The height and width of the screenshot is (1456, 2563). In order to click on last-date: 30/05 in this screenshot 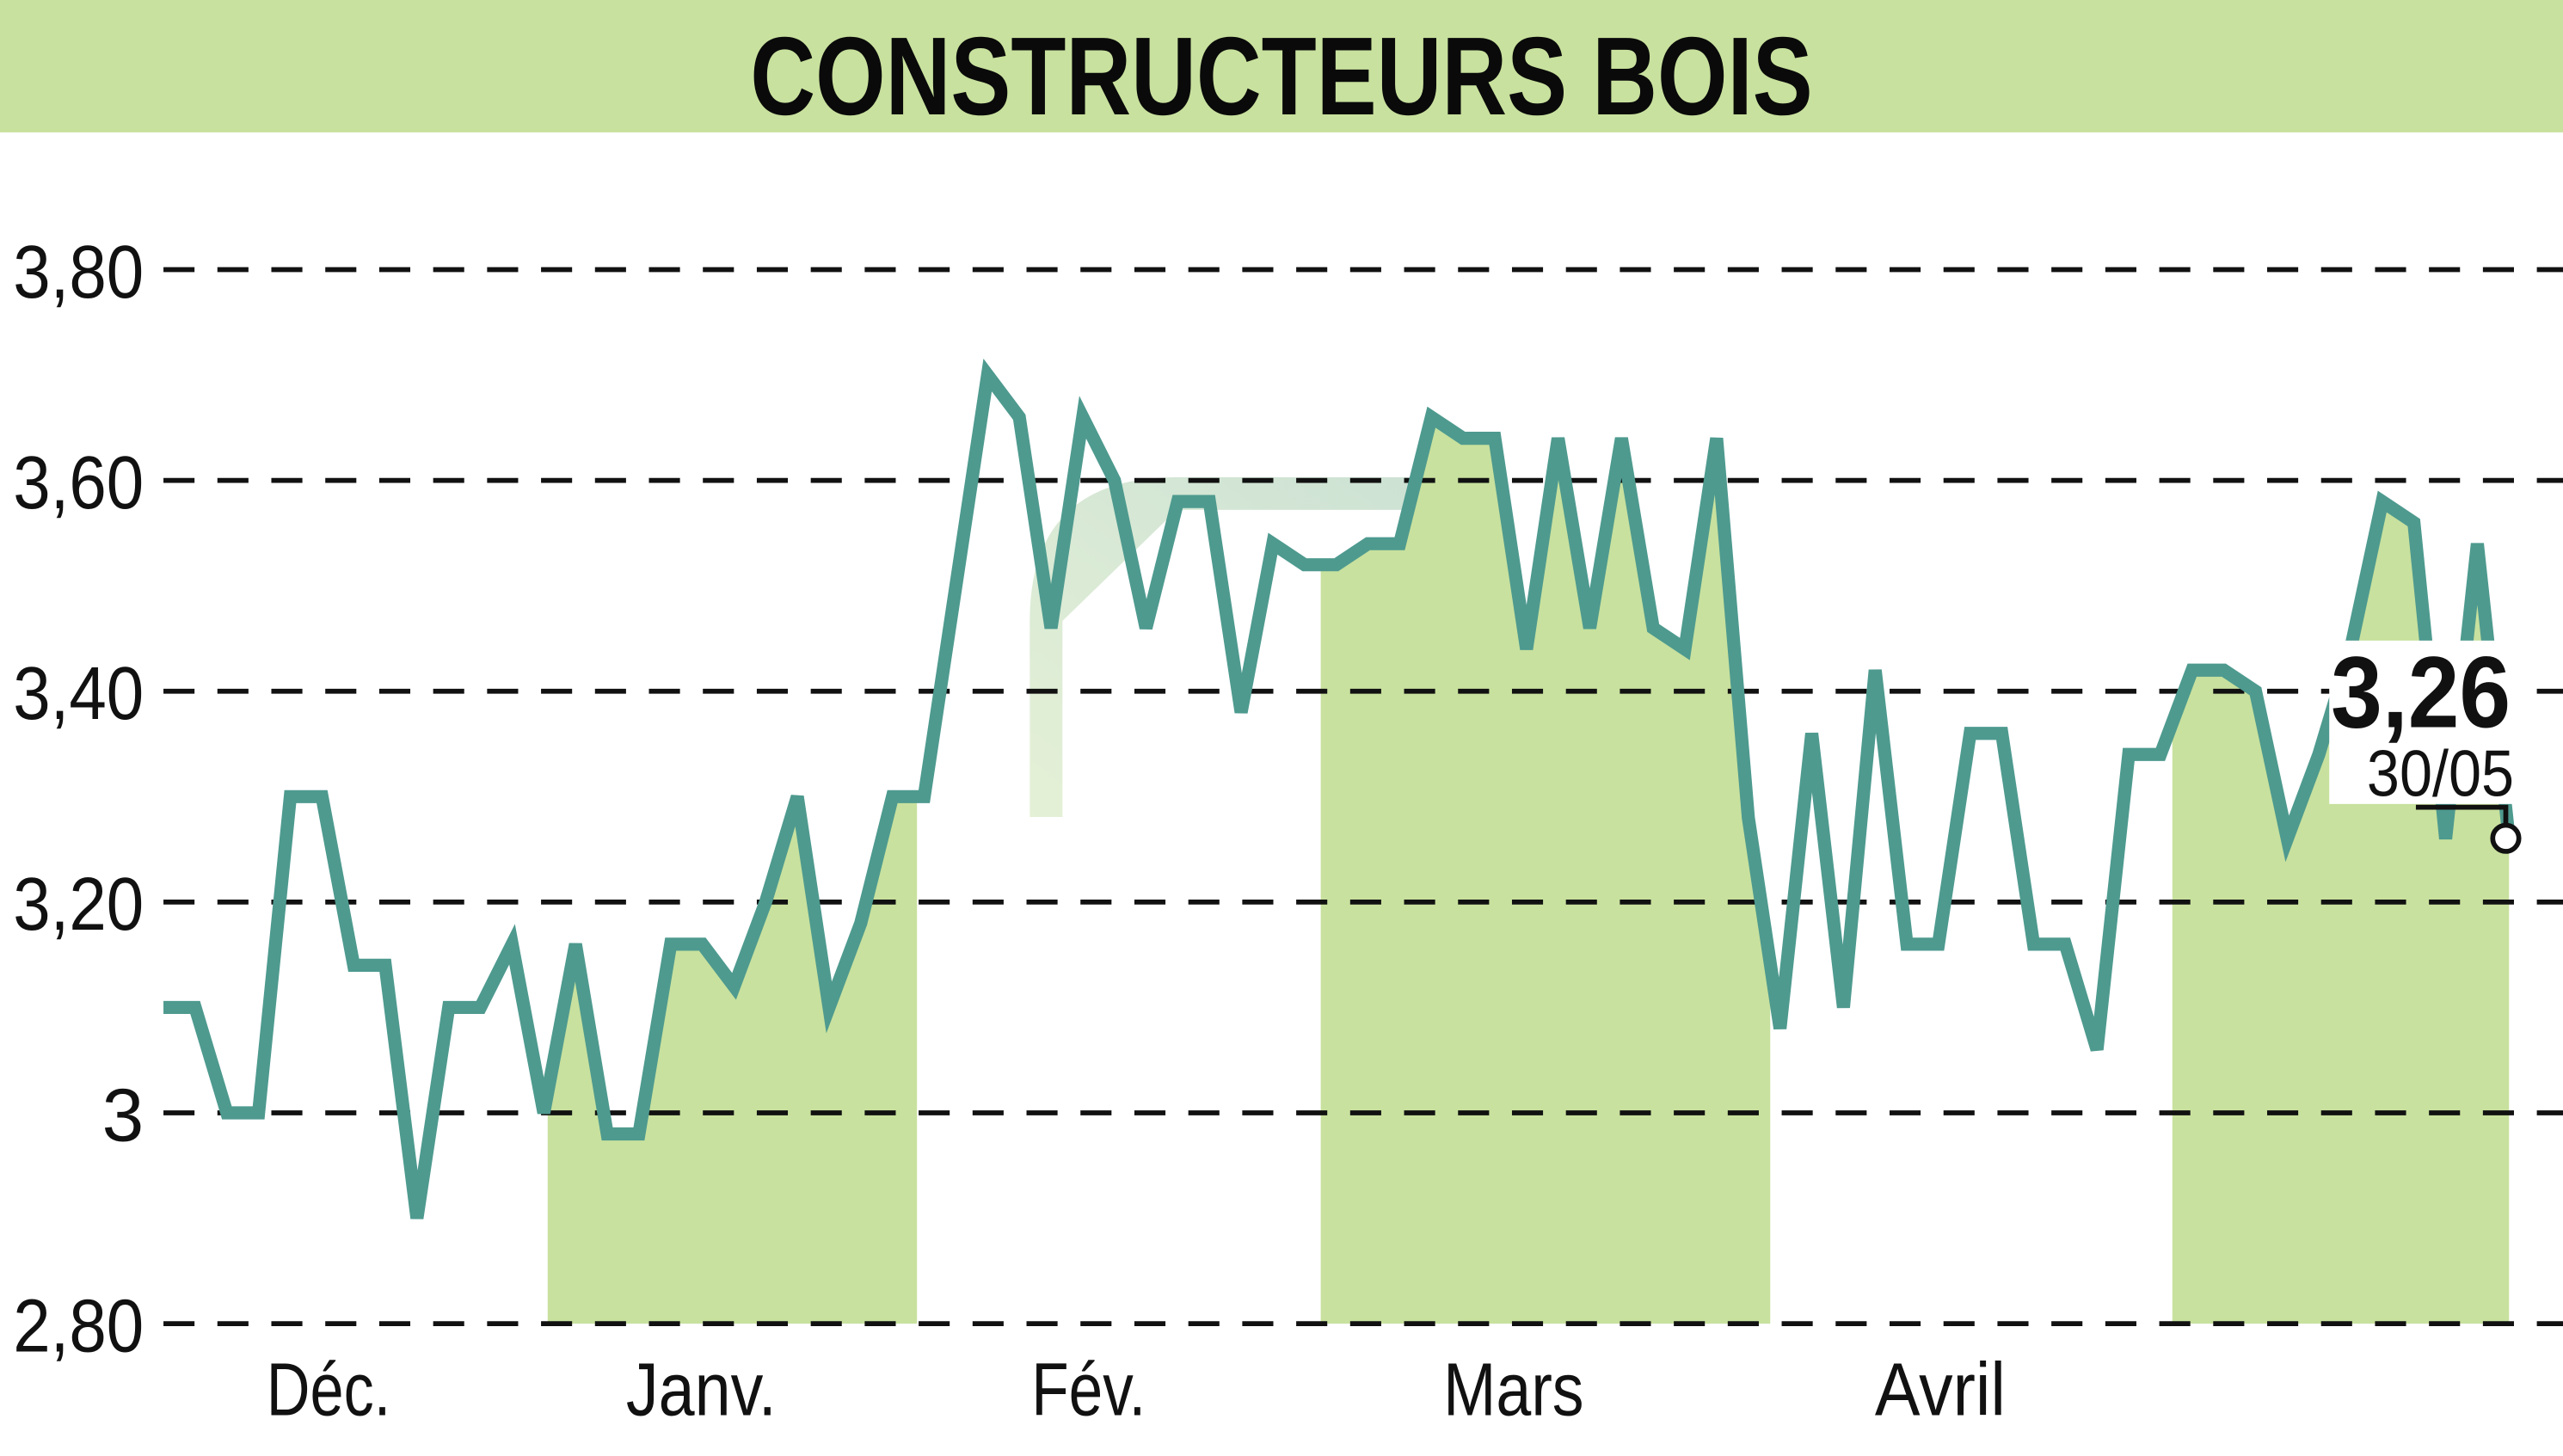, I will do `click(2440, 774)`.